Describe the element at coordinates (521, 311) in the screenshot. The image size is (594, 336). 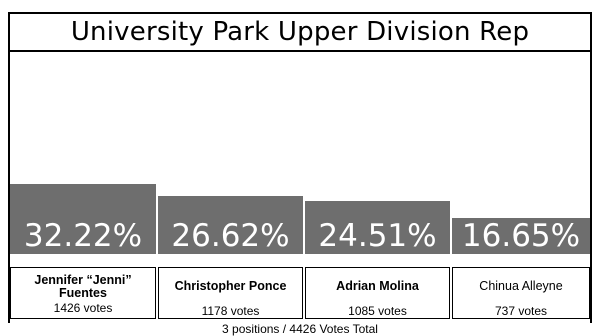
I see `candidate-votes: 737 votes` at that location.